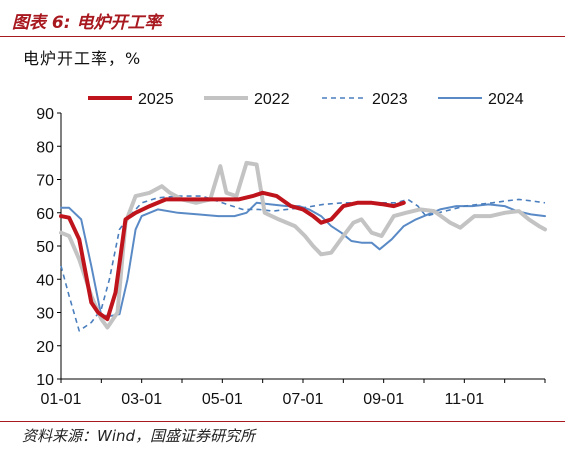 This screenshot has width=565, height=453. What do you see at coordinates (45, 147) in the screenshot?
I see `y-tick-label: 80` at bounding box center [45, 147].